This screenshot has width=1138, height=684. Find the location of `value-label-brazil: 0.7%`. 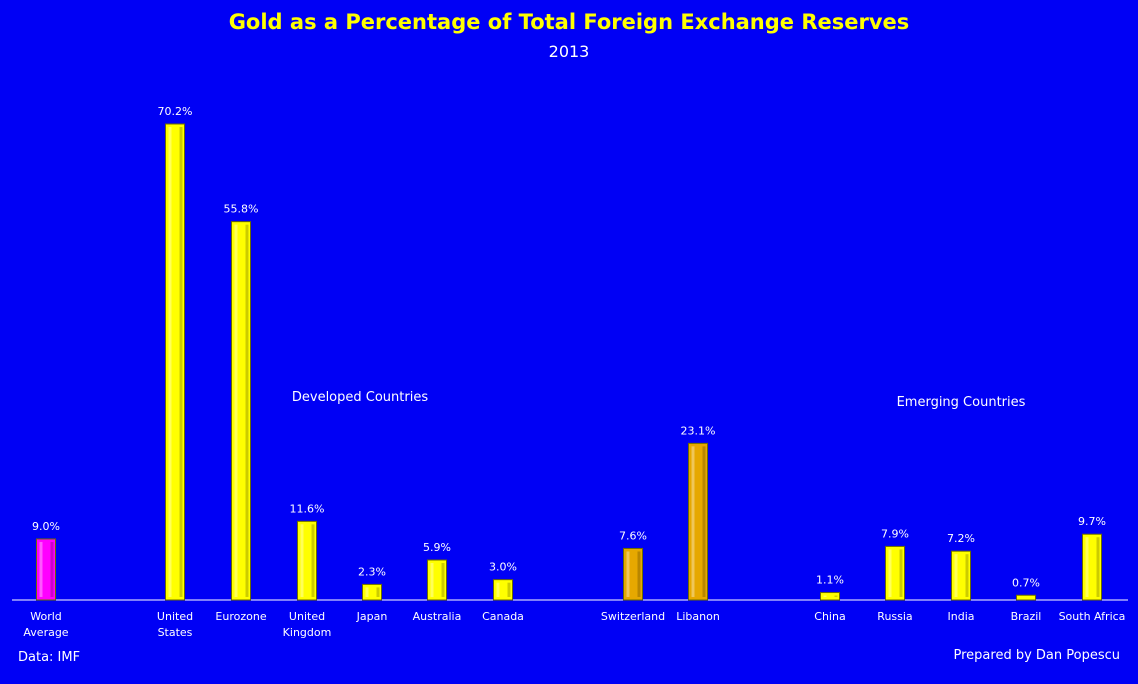

value-label-brazil: 0.7% is located at coordinates (1026, 582).